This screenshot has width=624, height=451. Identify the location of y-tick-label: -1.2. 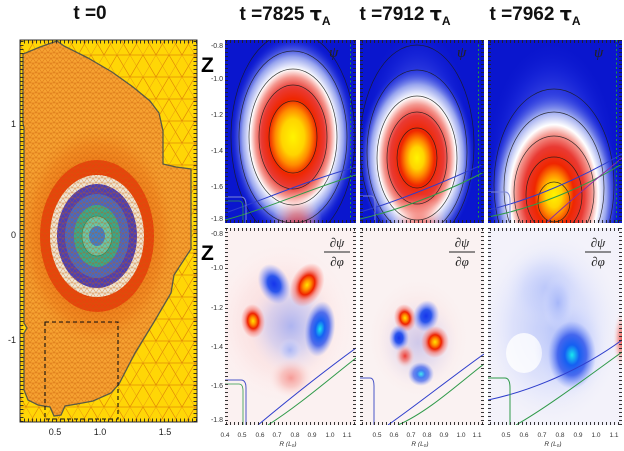
(217, 308).